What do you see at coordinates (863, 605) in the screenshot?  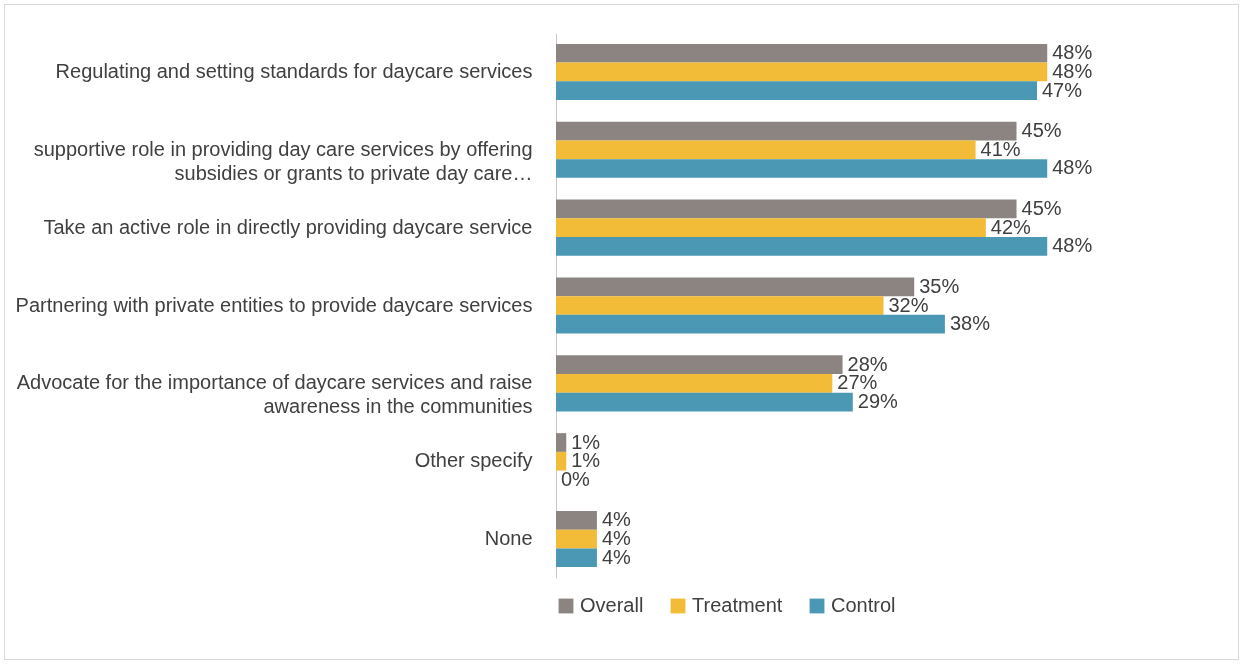 I see `legend-label: Control` at bounding box center [863, 605].